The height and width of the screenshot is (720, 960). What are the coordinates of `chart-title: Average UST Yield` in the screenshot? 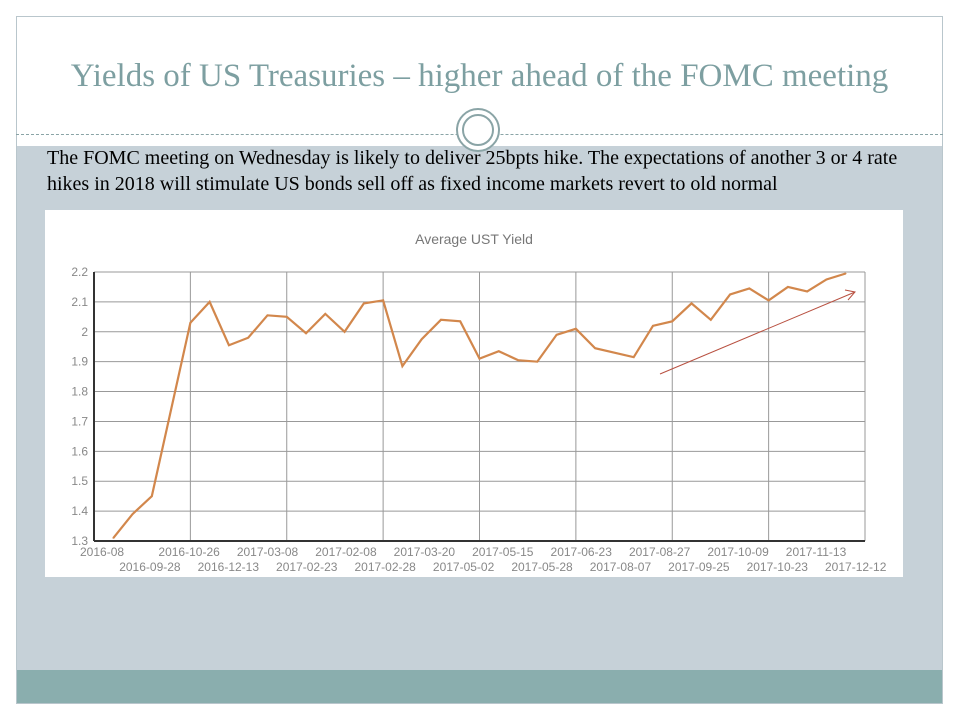 It's located at (474, 239).